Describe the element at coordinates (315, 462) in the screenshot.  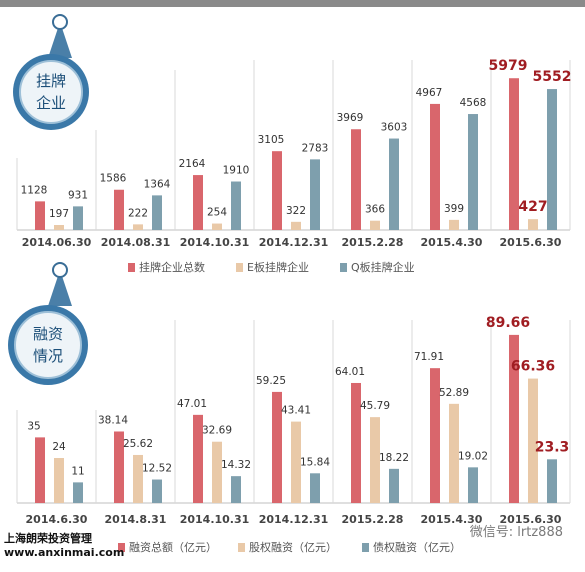
I see `data-label: 15.84` at that location.